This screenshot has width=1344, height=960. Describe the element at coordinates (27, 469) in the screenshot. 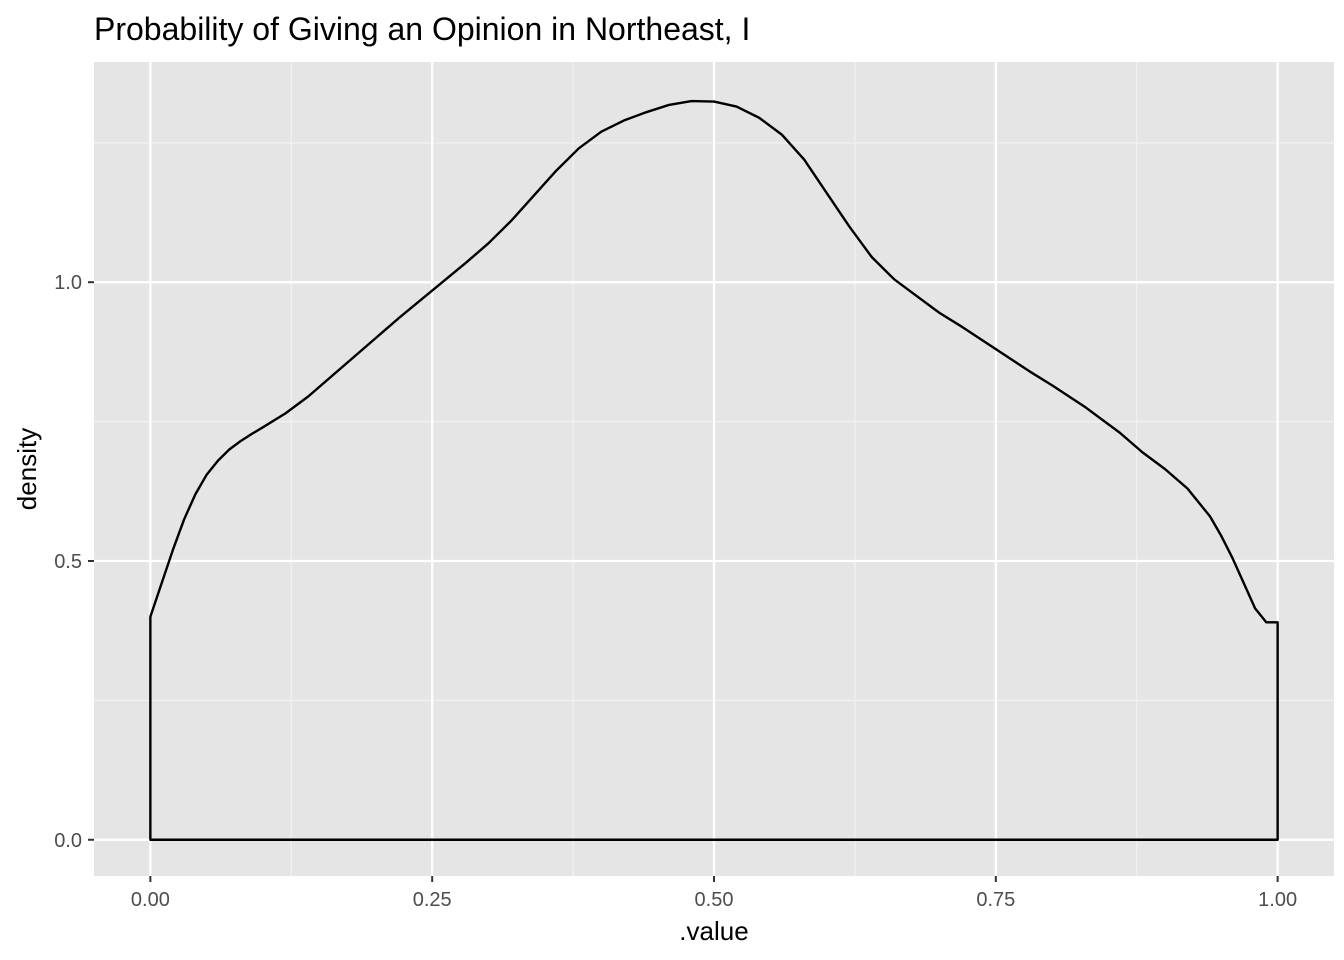

I see `y-axis-title: density` at that location.